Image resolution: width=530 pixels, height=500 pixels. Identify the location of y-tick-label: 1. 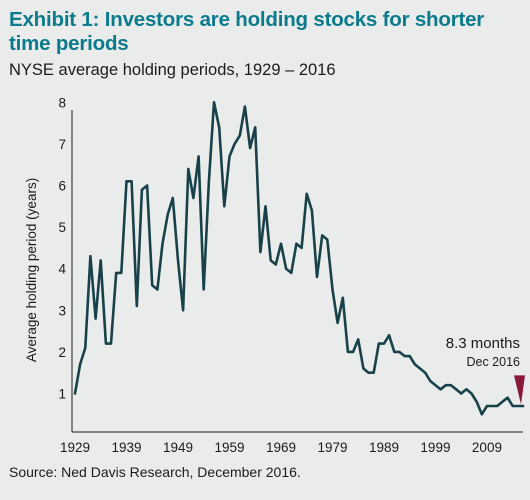
(62, 394).